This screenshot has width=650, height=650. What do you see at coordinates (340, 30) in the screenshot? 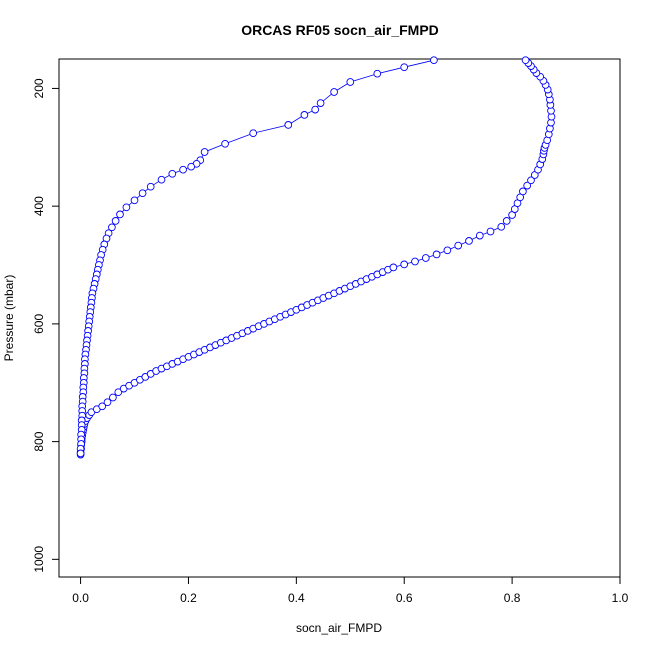
I see `chart-title: ORCAS RF05 socn_air_FMPD` at bounding box center [340, 30].